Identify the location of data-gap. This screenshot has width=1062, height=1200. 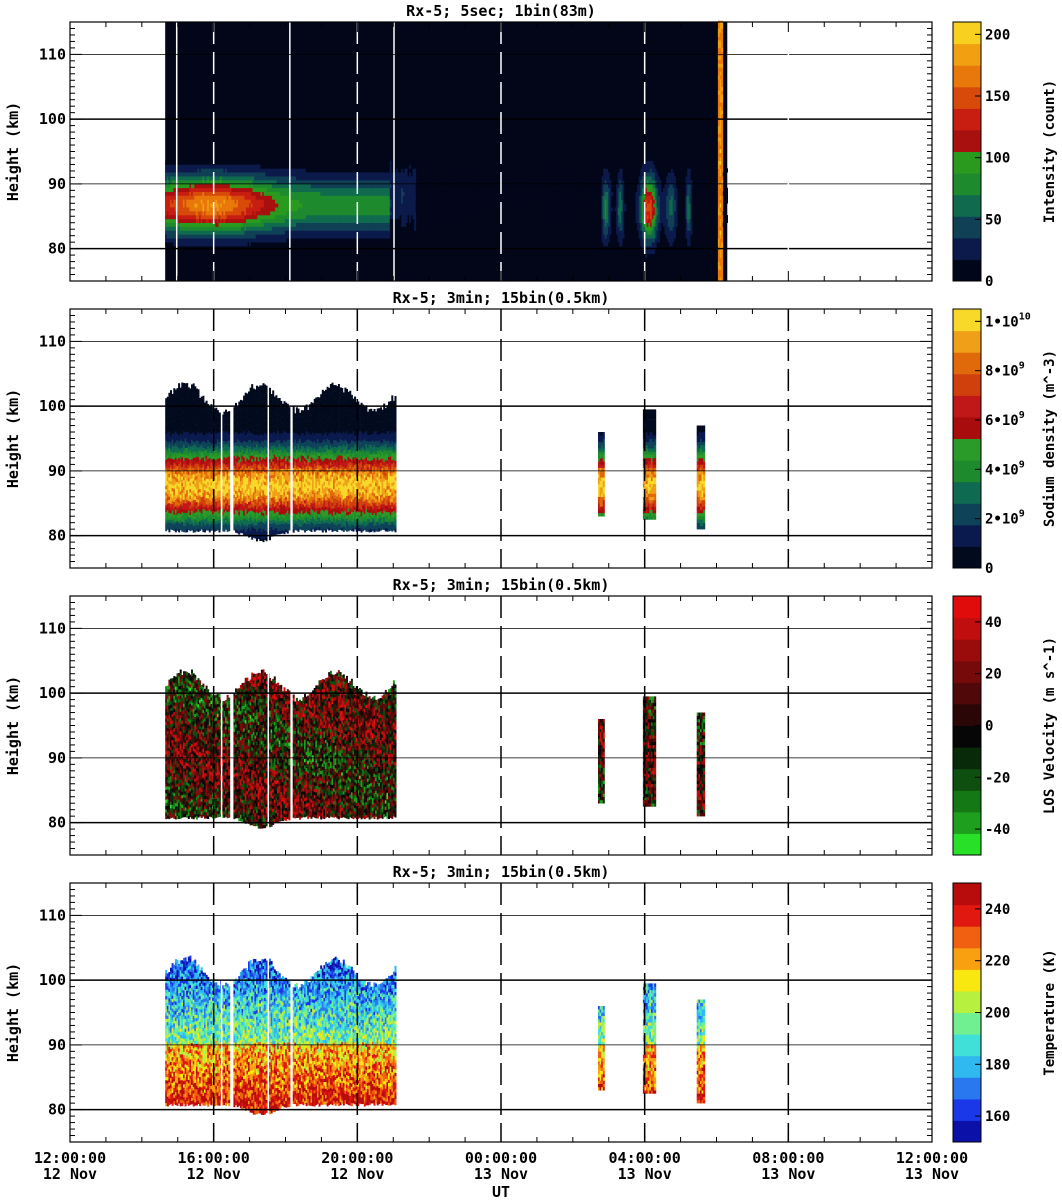
(394, 151).